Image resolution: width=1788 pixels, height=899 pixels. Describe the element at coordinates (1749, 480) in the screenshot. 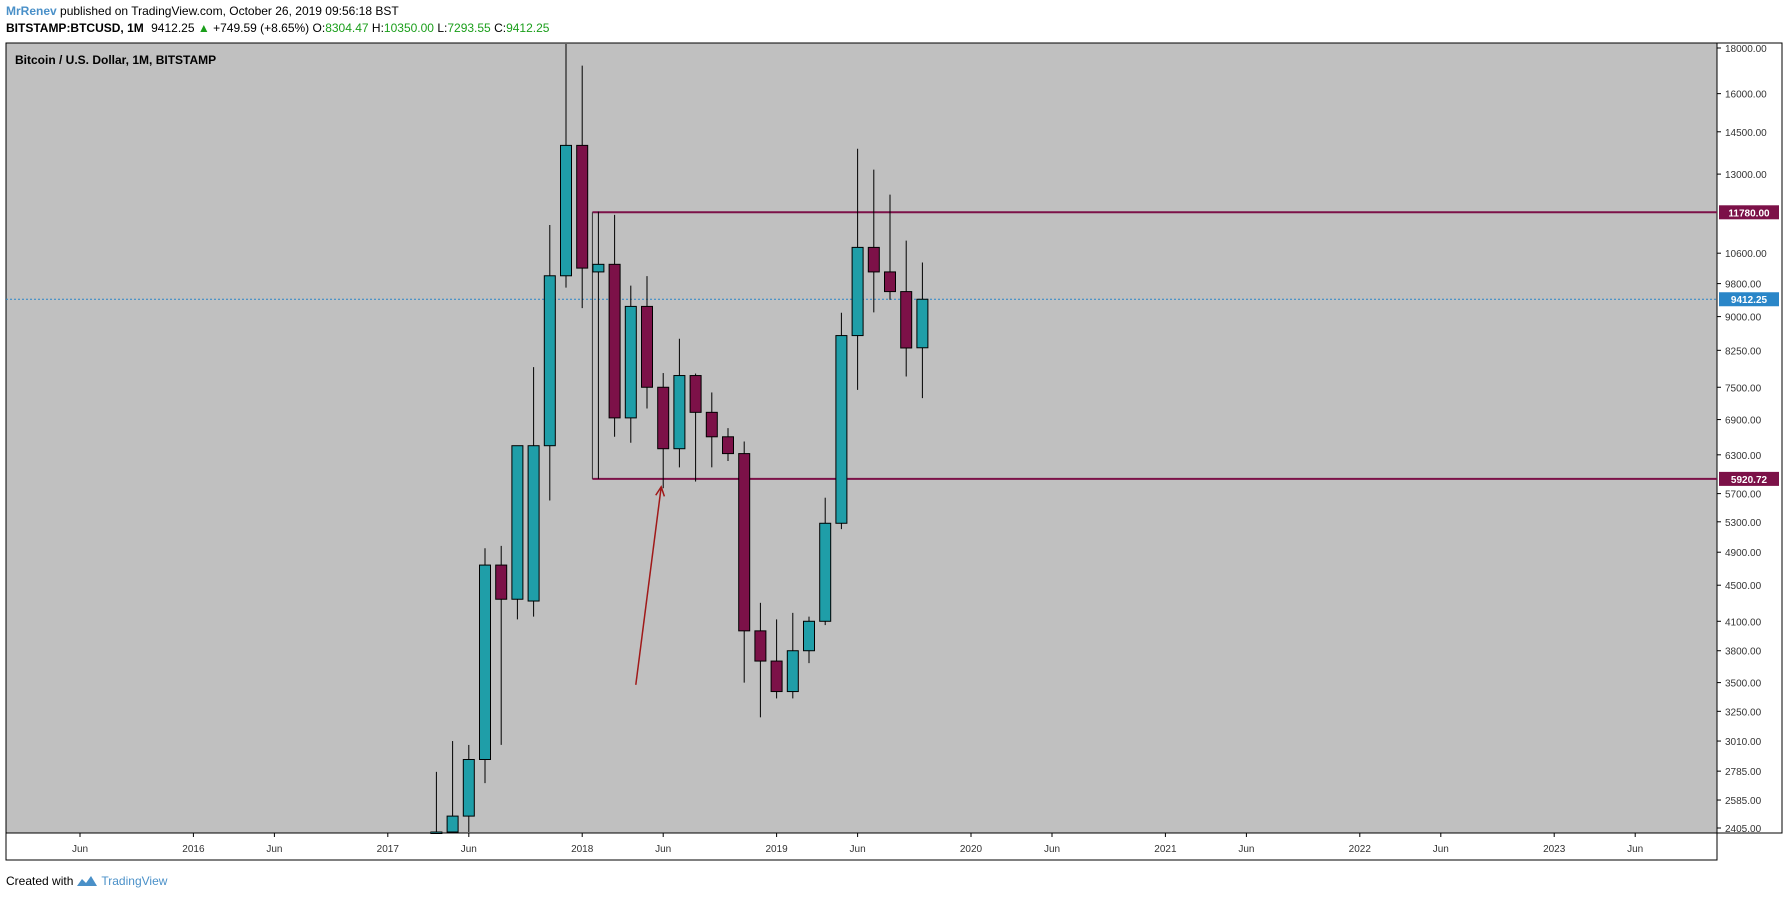

I see `support-price-tag-label: 5920.72` at that location.